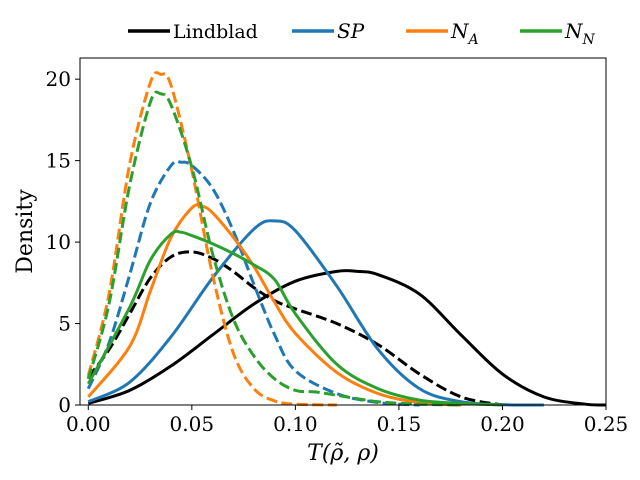 The height and width of the screenshot is (480, 640). Describe the element at coordinates (464, 33) in the screenshot. I see `legend-label: NA` at that location.